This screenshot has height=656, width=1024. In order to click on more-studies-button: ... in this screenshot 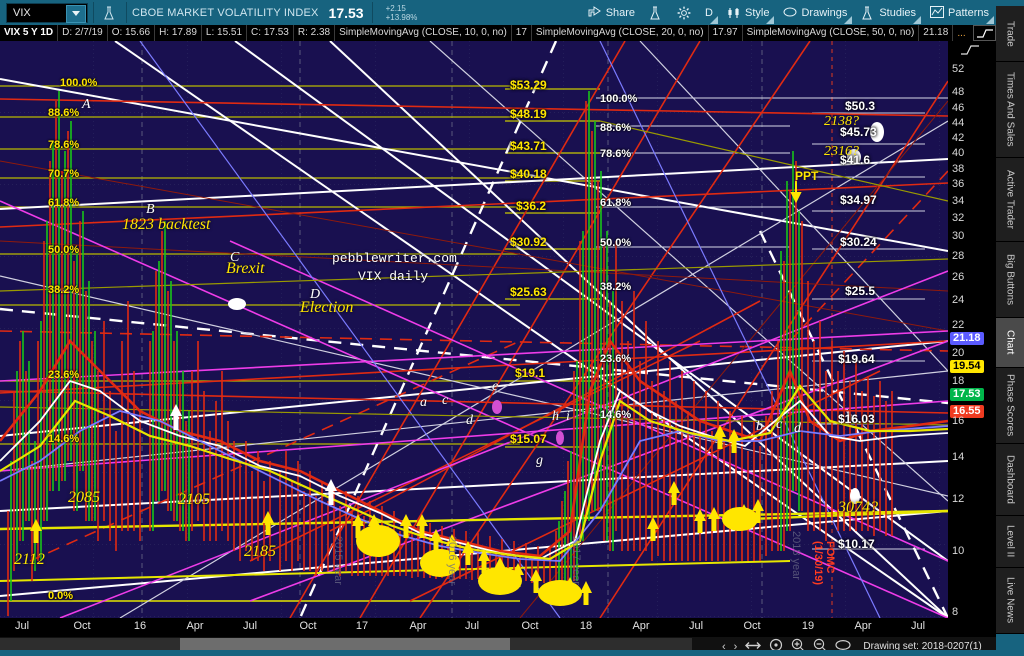, I will do `click(961, 33)`.